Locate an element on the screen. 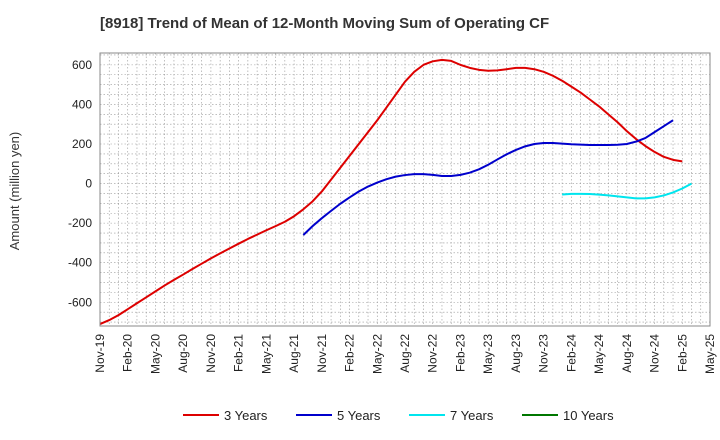  x-tick-label: Aug-21 is located at coordinates (294, 353).